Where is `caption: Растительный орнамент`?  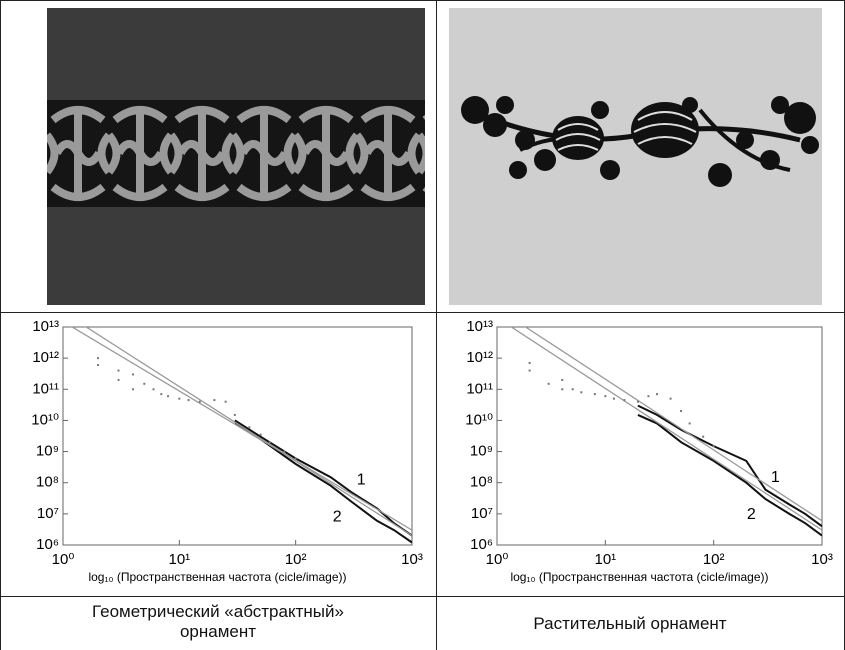
caption: Растительный орнамент is located at coordinates (630, 623).